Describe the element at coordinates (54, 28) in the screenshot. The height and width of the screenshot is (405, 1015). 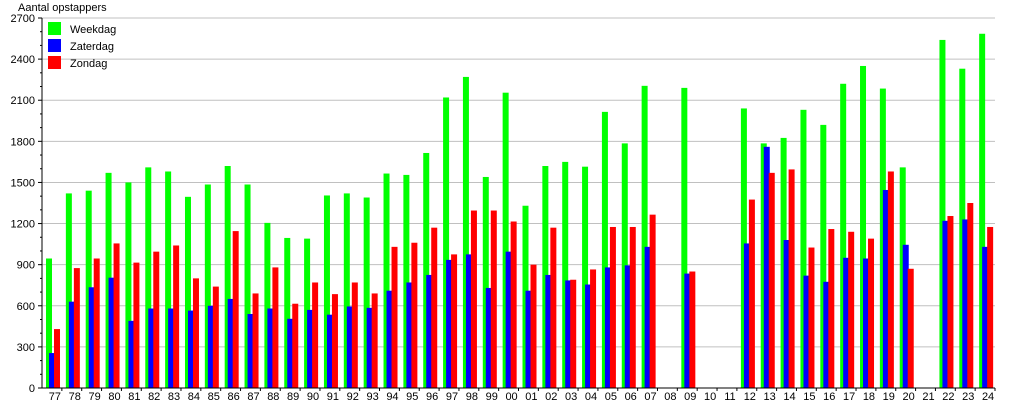
I see `legend-swatch-weekdag` at that location.